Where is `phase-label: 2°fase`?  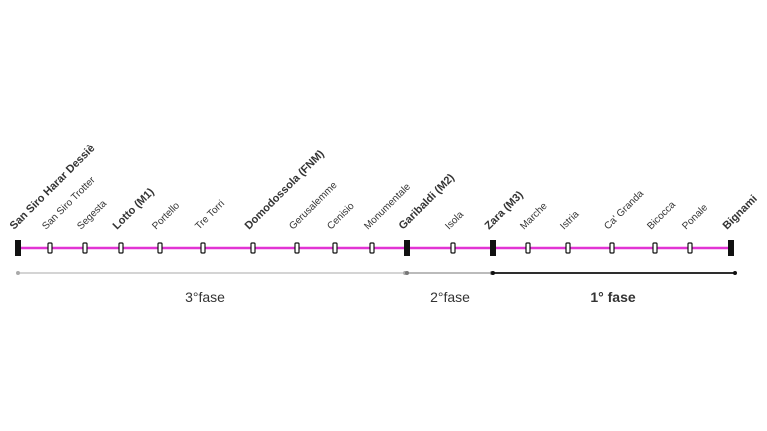 phase-label: 2°fase is located at coordinates (450, 297).